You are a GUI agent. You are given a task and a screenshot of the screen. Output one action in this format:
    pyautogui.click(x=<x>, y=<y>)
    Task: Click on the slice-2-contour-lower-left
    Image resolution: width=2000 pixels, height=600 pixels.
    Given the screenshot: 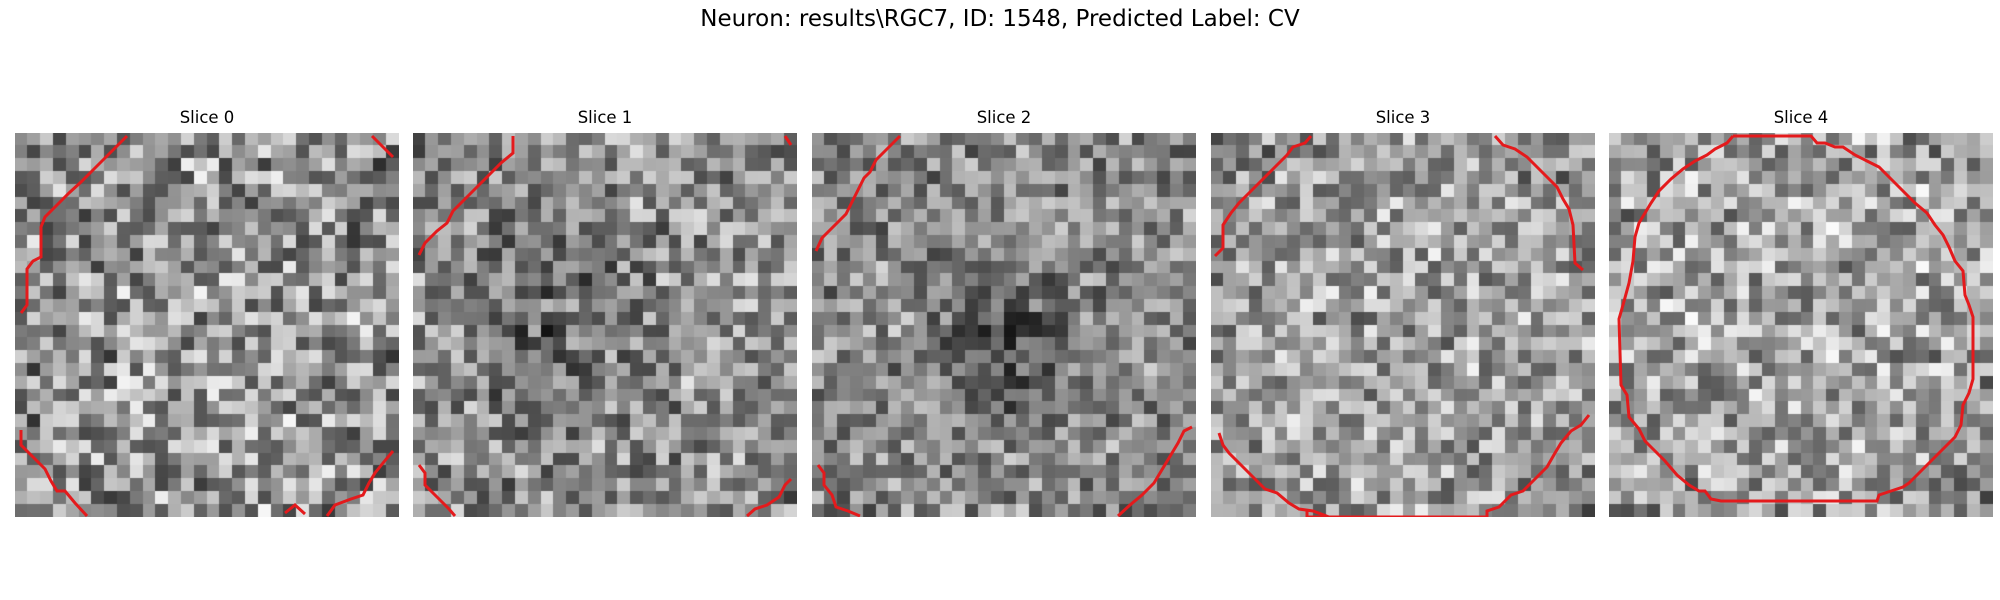 What is the action you would take?
    pyautogui.click(x=838, y=490)
    